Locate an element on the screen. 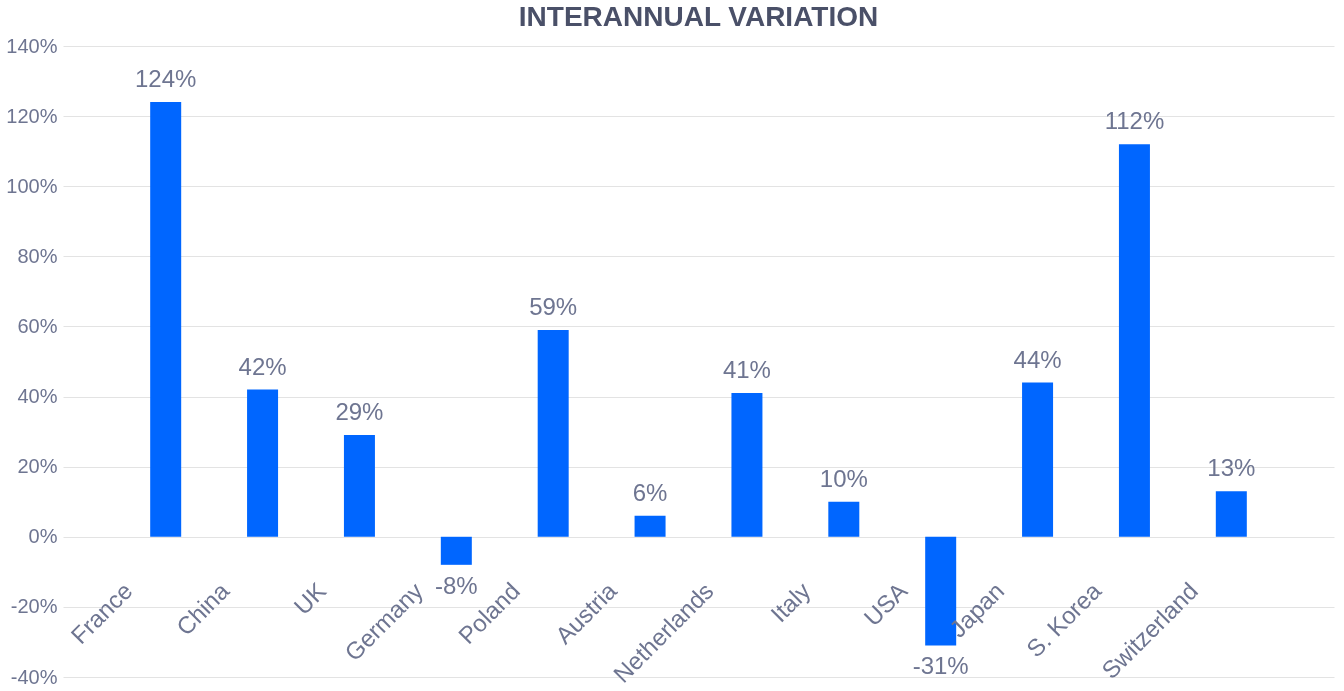 This screenshot has height=691, width=1344. y-tick-label: 140% is located at coordinates (32, 45).